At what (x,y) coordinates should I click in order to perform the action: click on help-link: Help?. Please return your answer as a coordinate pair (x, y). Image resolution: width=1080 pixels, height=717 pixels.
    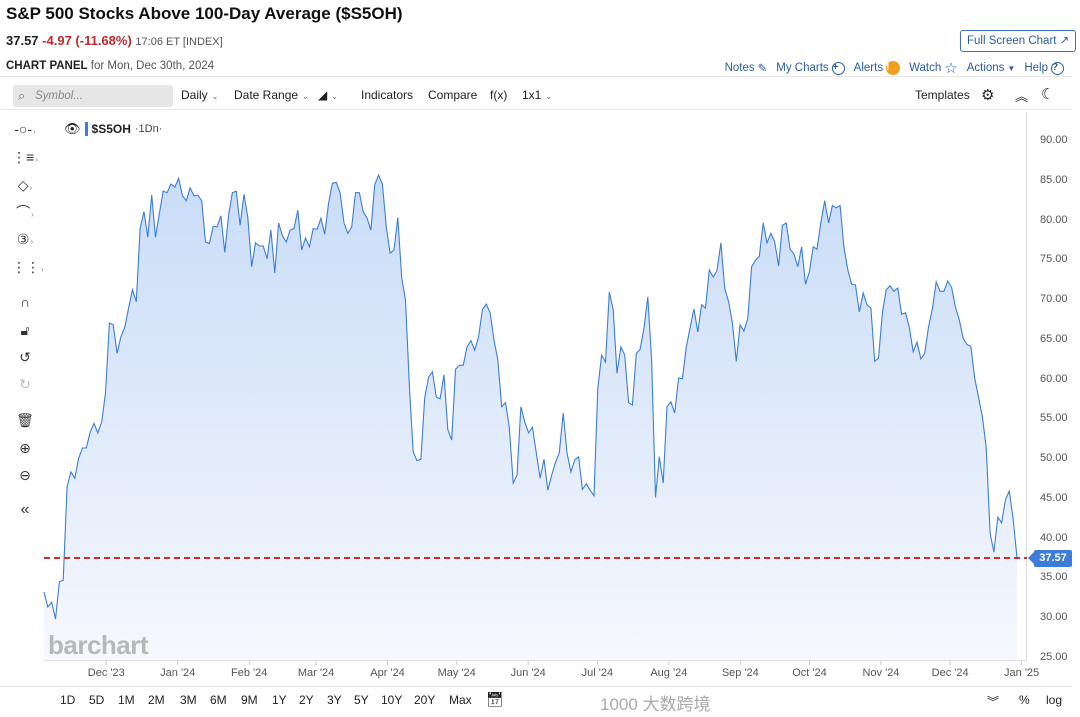
    Looking at the image, I should click on (1044, 68).